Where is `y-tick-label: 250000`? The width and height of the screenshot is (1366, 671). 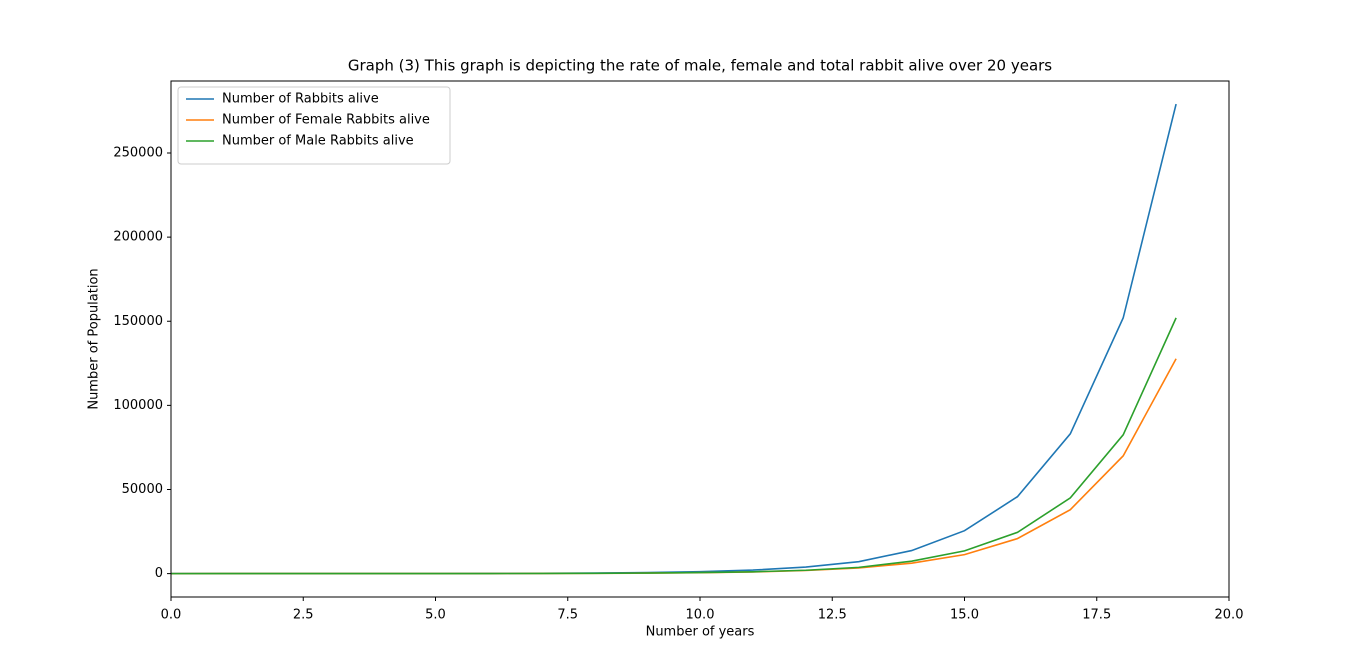
y-tick-label: 250000 is located at coordinates (138, 153).